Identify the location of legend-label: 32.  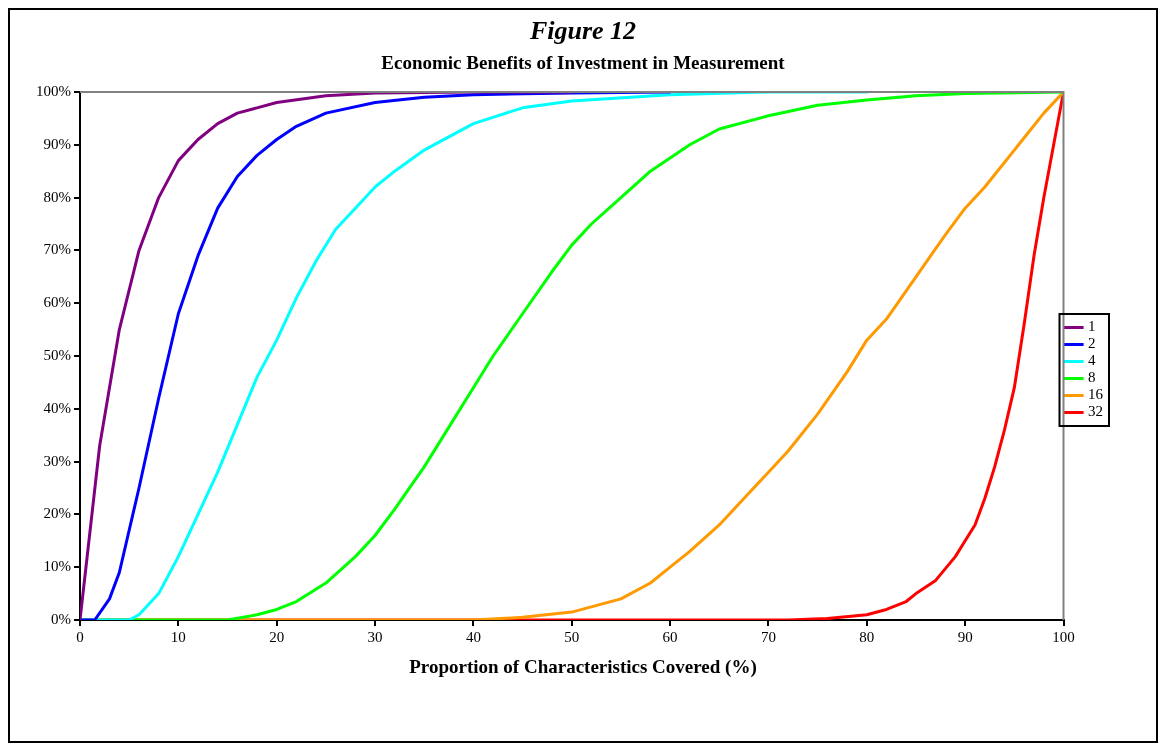
(1095, 411).